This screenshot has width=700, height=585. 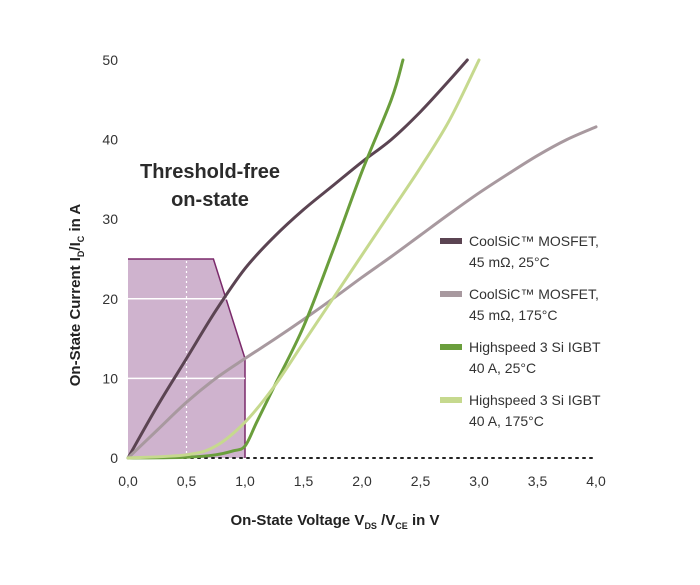 What do you see at coordinates (81, 238) in the screenshot?
I see `y-axis-title-sub2: C` at bounding box center [81, 238].